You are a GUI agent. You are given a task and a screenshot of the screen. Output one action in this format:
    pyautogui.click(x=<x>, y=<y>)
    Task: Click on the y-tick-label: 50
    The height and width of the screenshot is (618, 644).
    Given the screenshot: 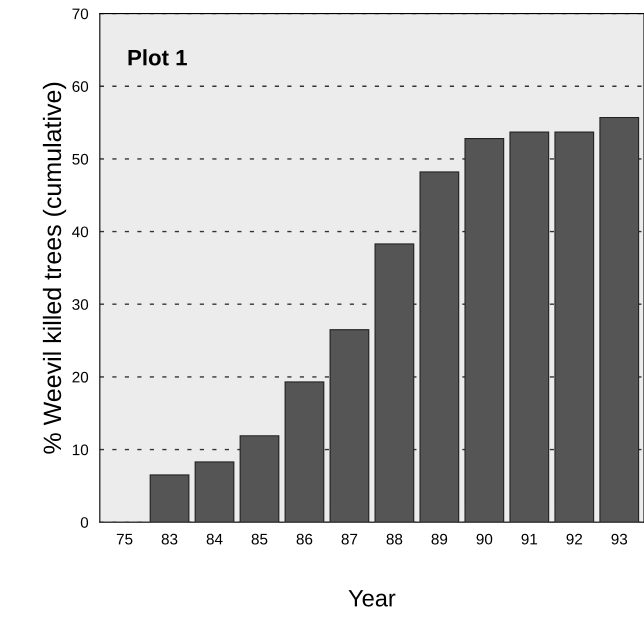 What is the action you would take?
    pyautogui.click(x=80, y=159)
    